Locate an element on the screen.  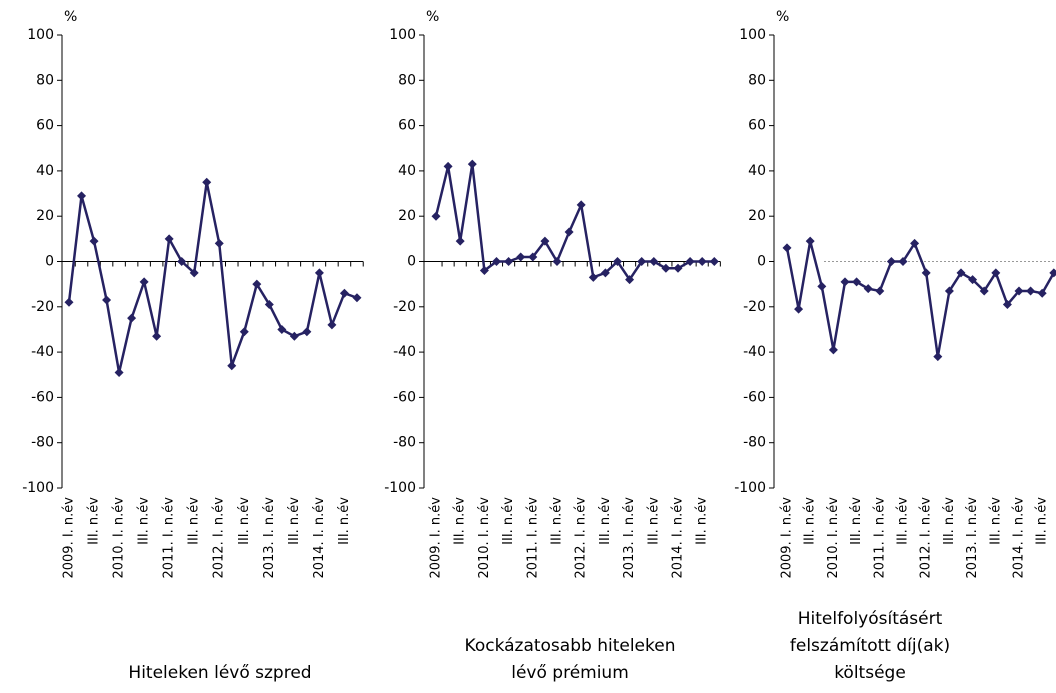
y-tick-label: 100 is located at coordinates (40, 35).